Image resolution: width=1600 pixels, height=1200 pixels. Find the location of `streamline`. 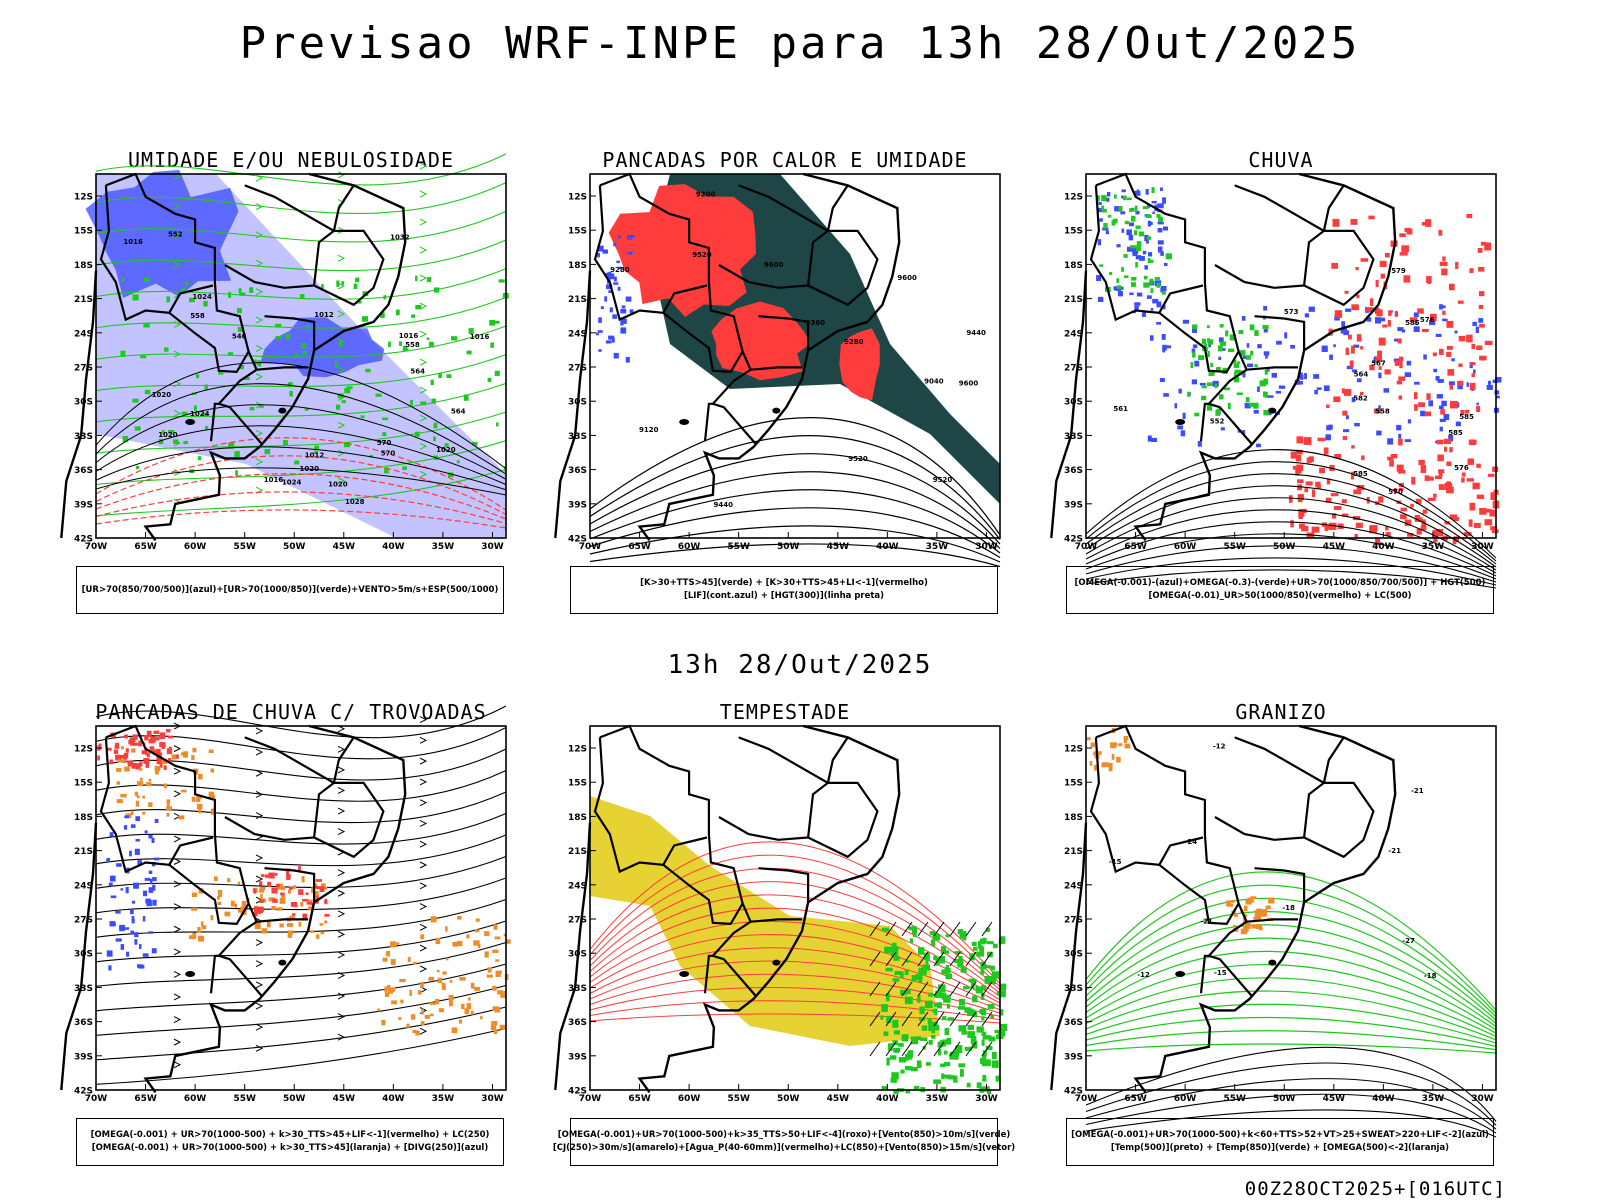

streamline is located at coordinates (301, 1010).